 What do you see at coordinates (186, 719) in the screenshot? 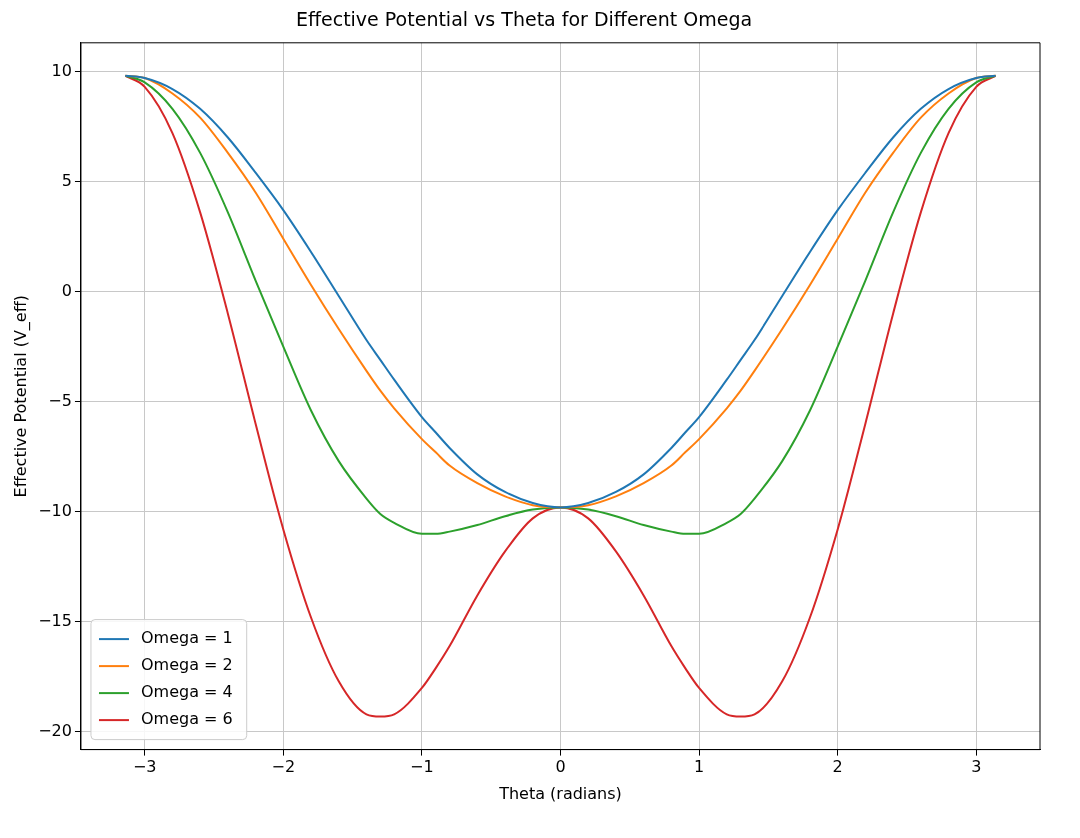
I see `legend-label: Omega = 6` at bounding box center [186, 719].